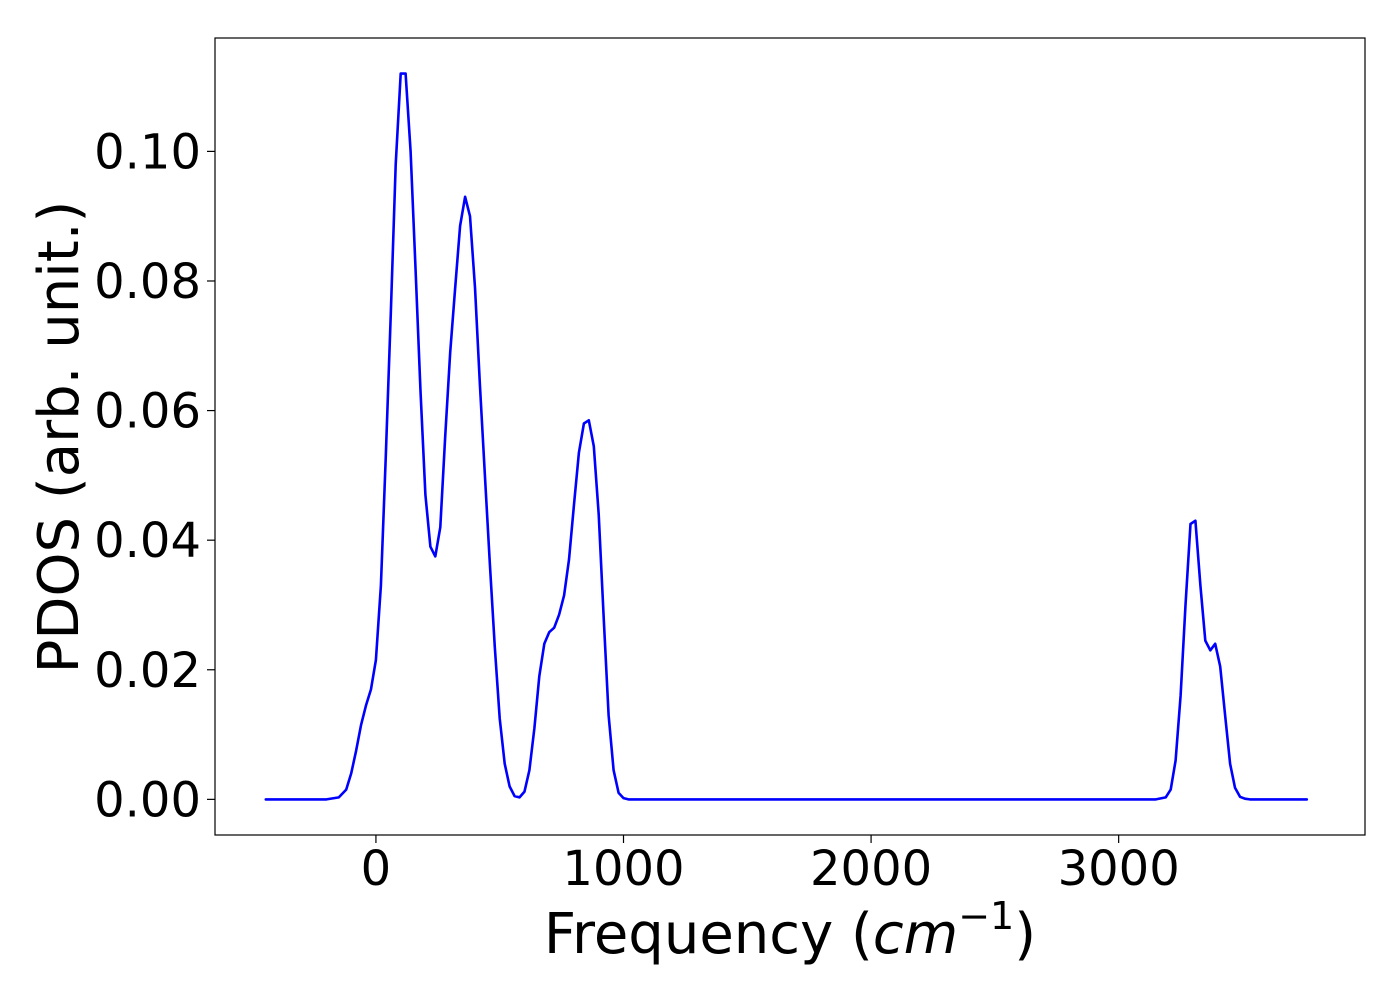 This screenshot has height=1000, width=1400. I want to click on y-tick-label: 0.04, so click(147, 541).